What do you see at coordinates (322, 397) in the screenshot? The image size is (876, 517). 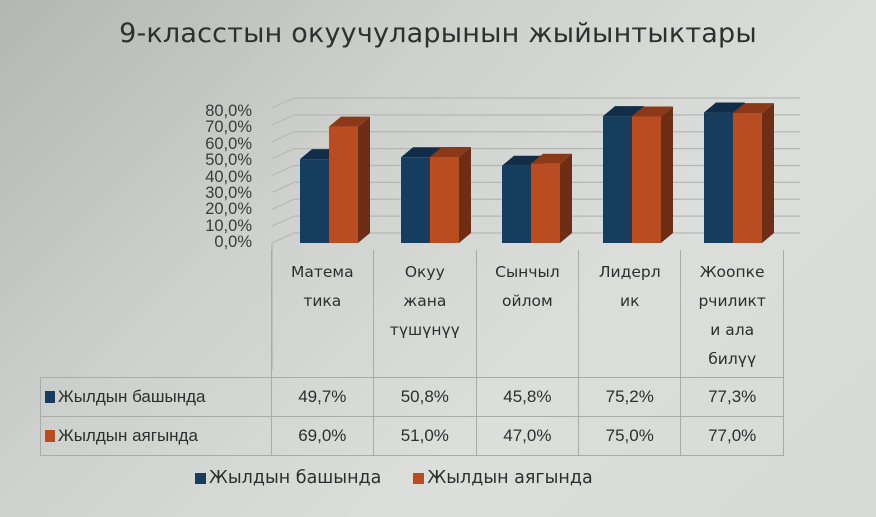 I see `table-cell: 49,7%` at bounding box center [322, 397].